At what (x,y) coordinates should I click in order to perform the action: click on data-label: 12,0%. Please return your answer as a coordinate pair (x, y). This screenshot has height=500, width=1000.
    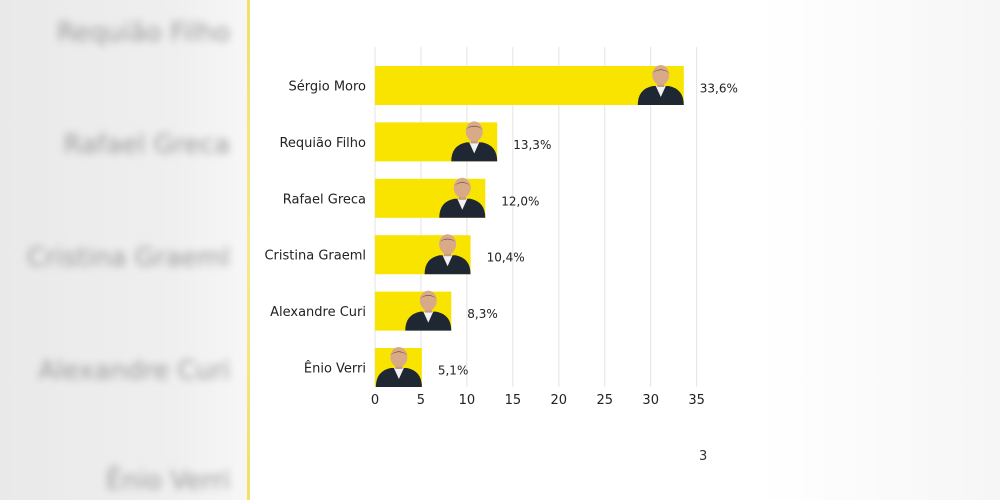
    Looking at the image, I should click on (520, 201).